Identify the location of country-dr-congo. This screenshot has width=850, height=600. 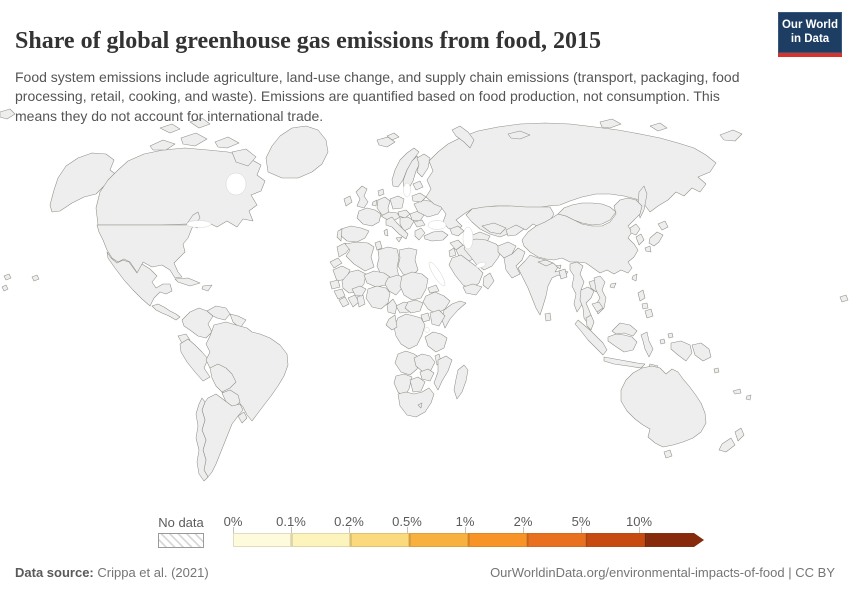
(409, 331).